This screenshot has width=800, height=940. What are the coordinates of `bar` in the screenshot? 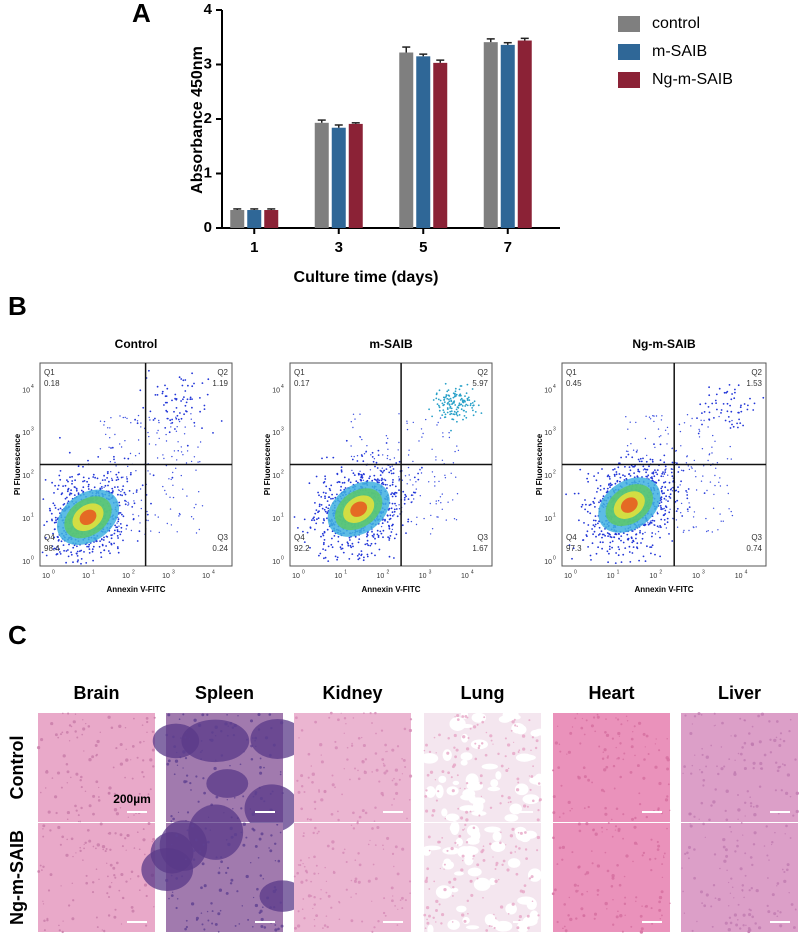 It's located at (423, 142).